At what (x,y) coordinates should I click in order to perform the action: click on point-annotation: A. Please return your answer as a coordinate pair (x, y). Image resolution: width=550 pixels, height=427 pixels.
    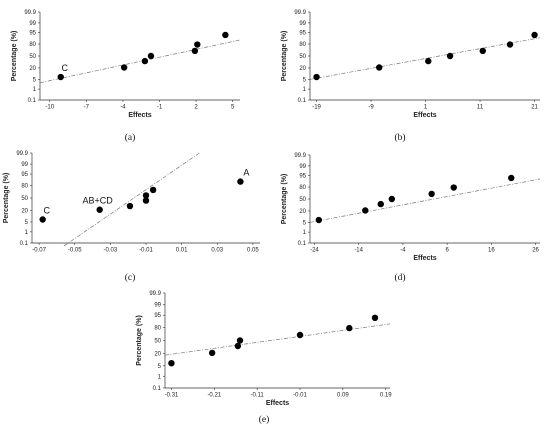
    Looking at the image, I should click on (246, 173).